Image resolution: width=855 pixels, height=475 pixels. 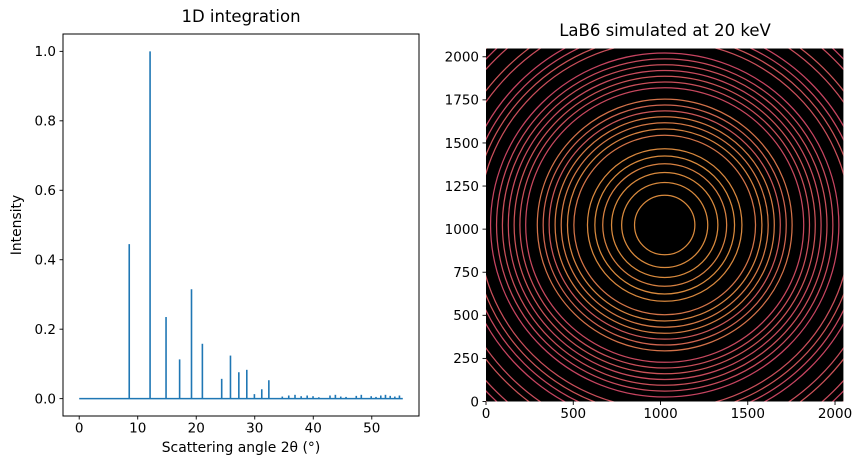 I want to click on y-tick-label: 1000, so click(x=462, y=230).